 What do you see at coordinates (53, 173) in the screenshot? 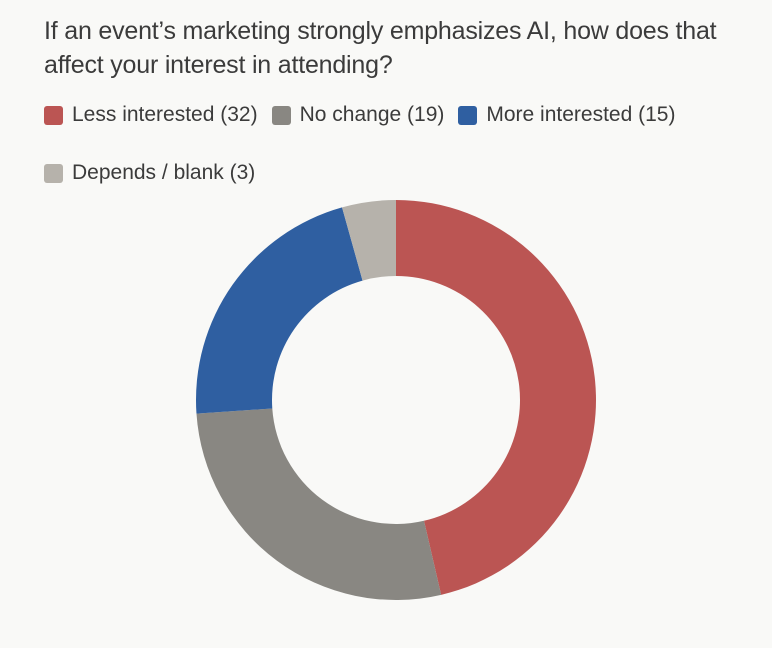
I see `legend-swatch-depends-blank` at bounding box center [53, 173].